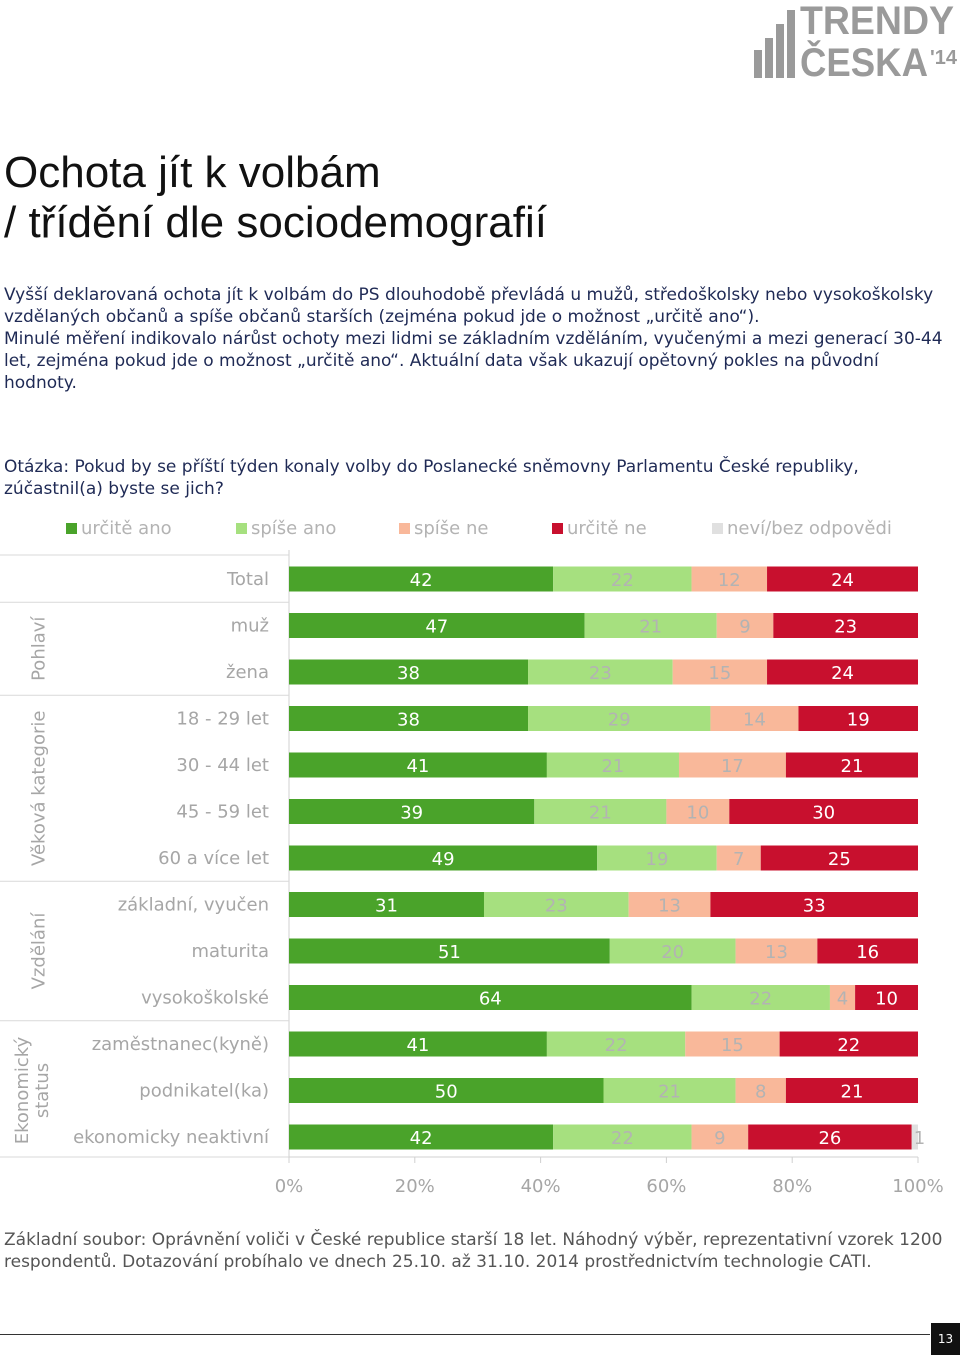  I want to click on data-label: 17, so click(732, 766).